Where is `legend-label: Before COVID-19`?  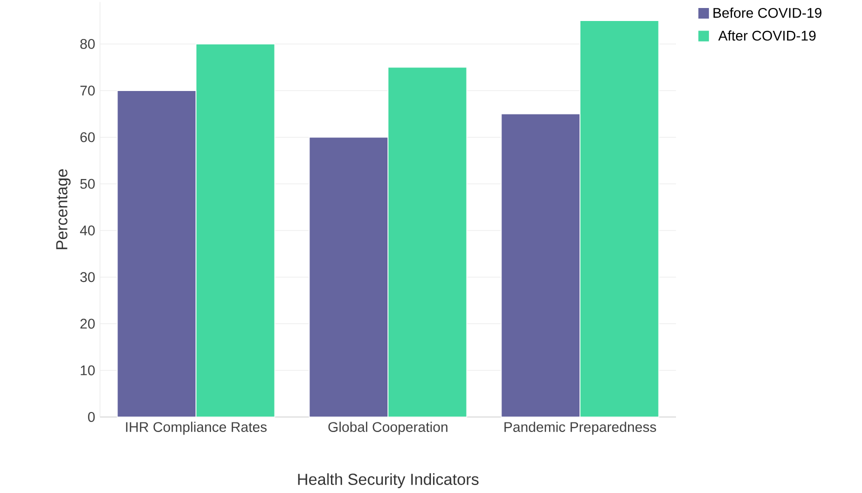
legend-label: Before COVID-19 is located at coordinates (768, 13).